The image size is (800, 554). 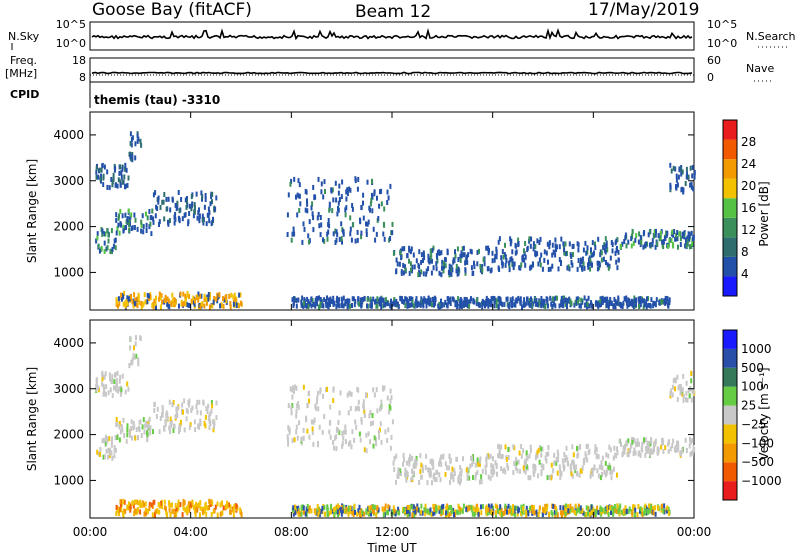 I want to click on date-title: 17/May/2019, so click(x=644, y=10).